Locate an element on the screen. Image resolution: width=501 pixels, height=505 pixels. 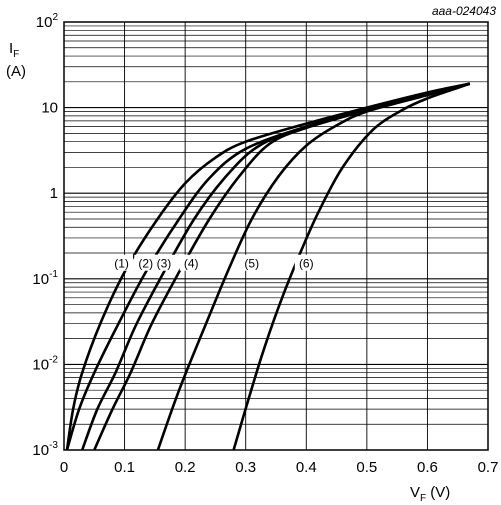
x-tick-label: 0.4 is located at coordinates (306, 467).